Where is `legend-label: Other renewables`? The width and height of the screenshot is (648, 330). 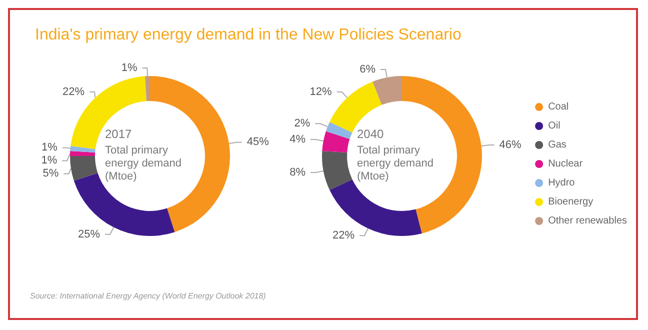
legend-label: Other renewables is located at coordinates (588, 221).